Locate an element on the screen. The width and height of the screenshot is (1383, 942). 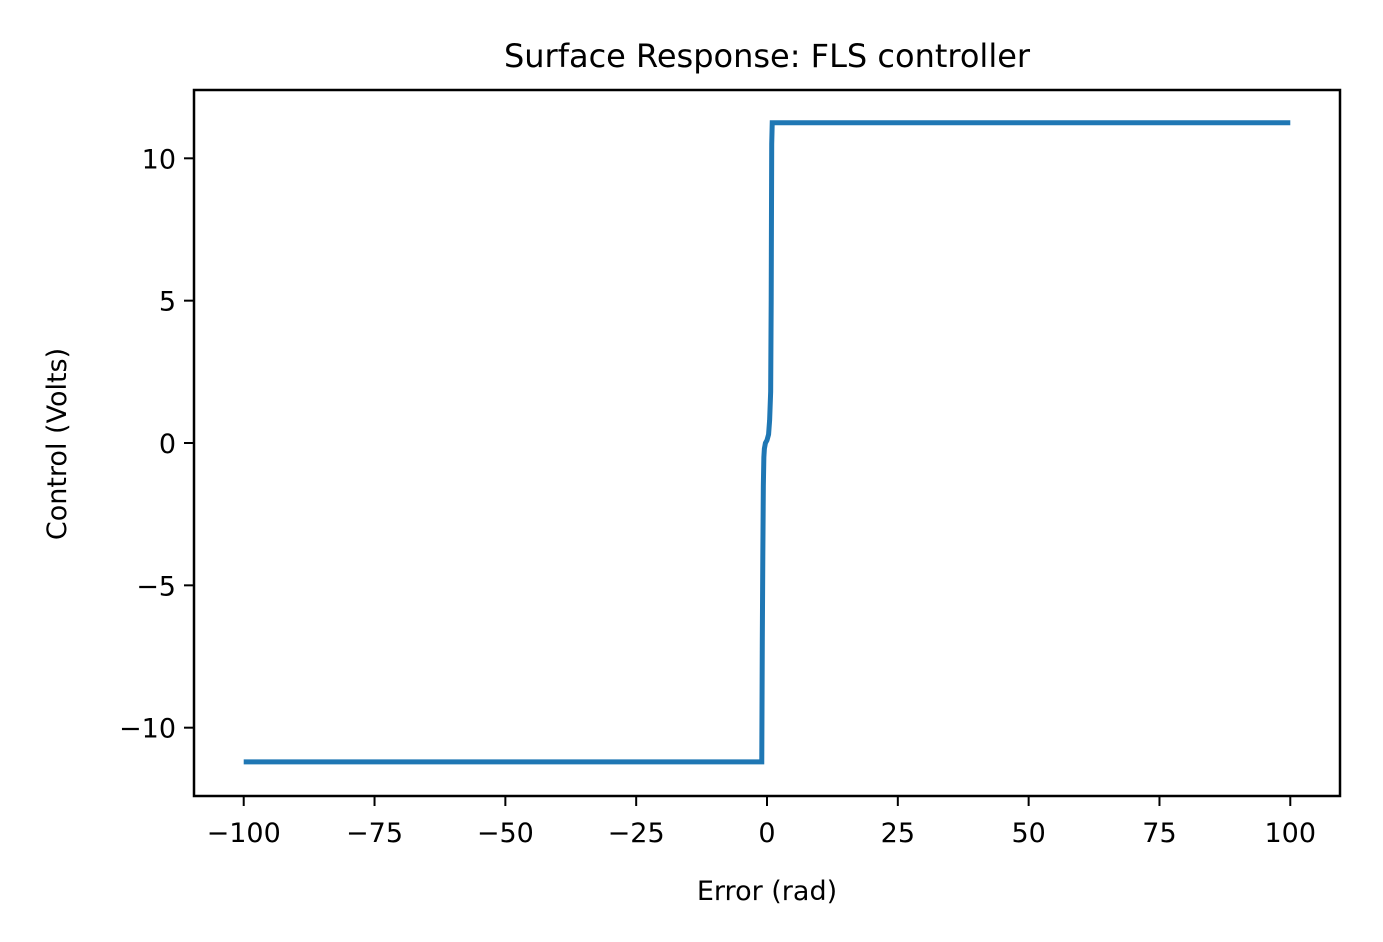
x-tick-label: 25 is located at coordinates (898, 833).